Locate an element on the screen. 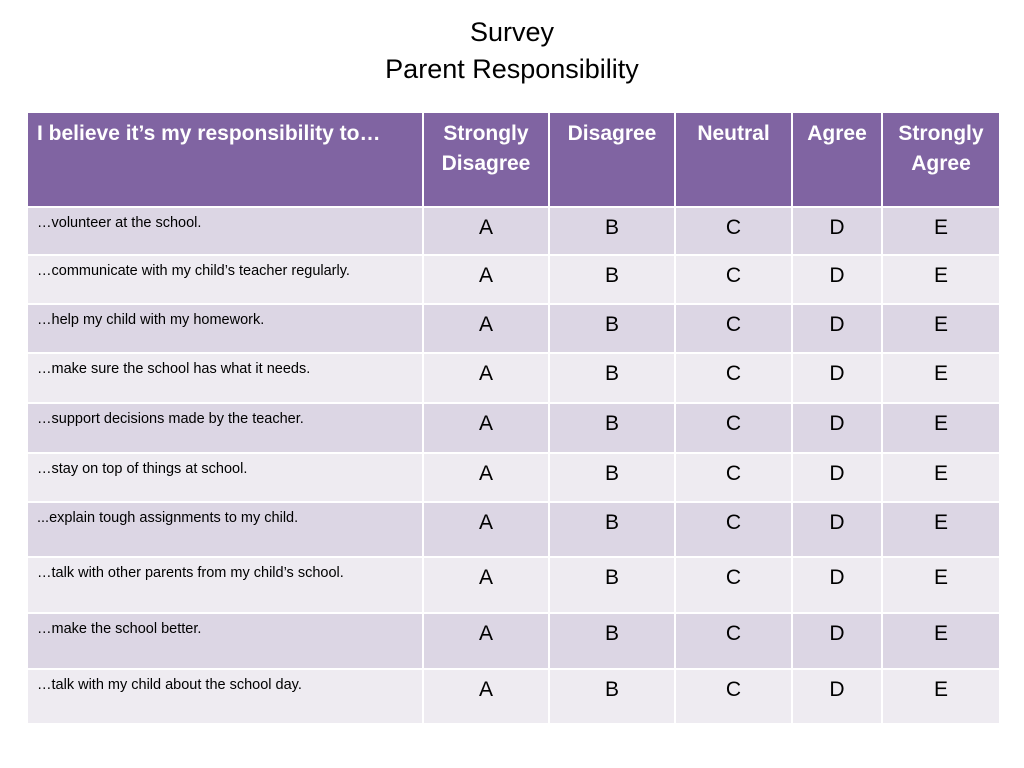 This screenshot has height=768, width=1024. table-row: …help my child with my homework. A B C D E is located at coordinates (513, 328).